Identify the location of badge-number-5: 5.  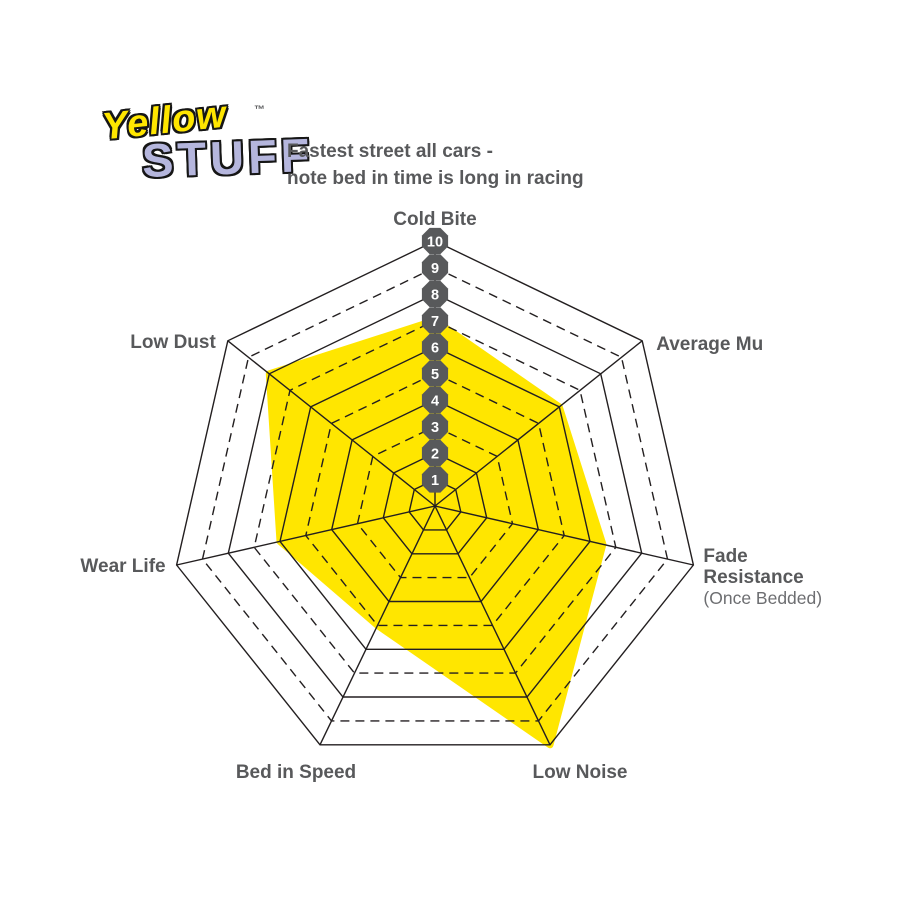
(435, 375).